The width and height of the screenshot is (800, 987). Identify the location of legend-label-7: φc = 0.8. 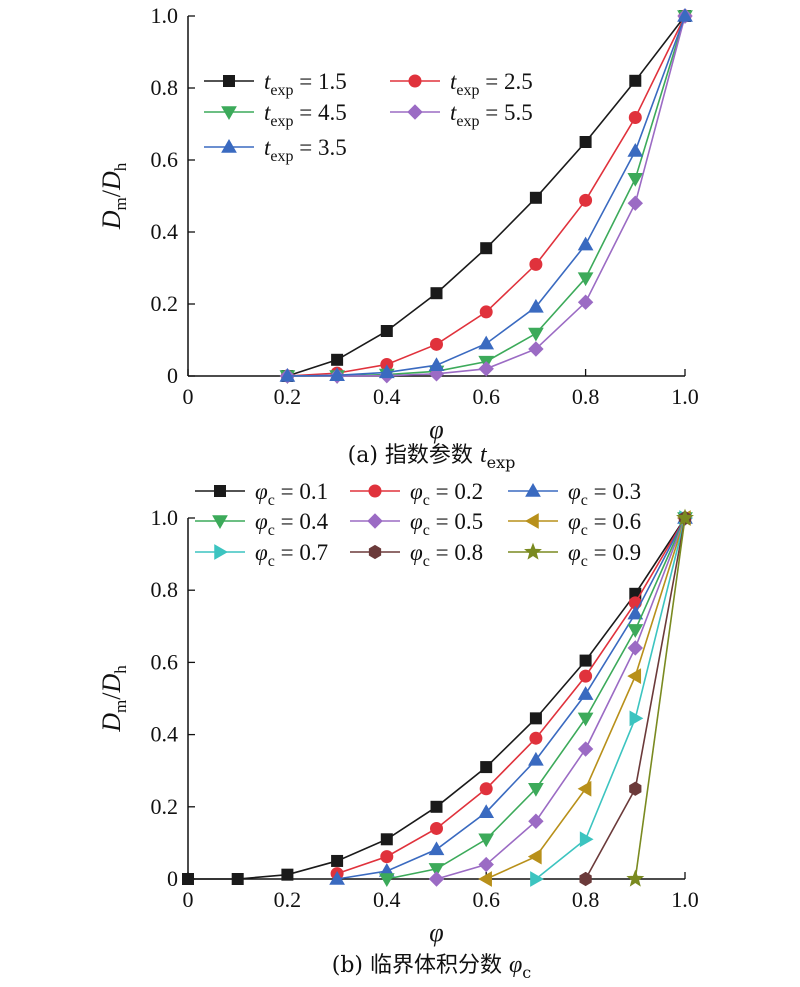
(446, 555).